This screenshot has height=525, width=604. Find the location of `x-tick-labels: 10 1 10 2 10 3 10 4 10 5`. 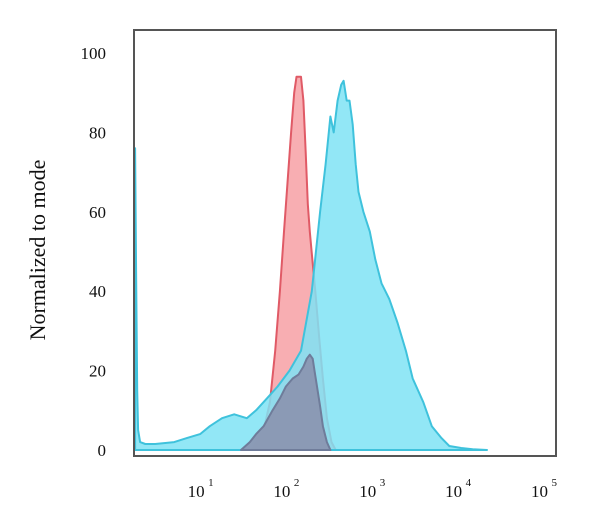

x-tick-labels: 10 1 10 2 10 3 10 4 10 5 is located at coordinates (373, 489).